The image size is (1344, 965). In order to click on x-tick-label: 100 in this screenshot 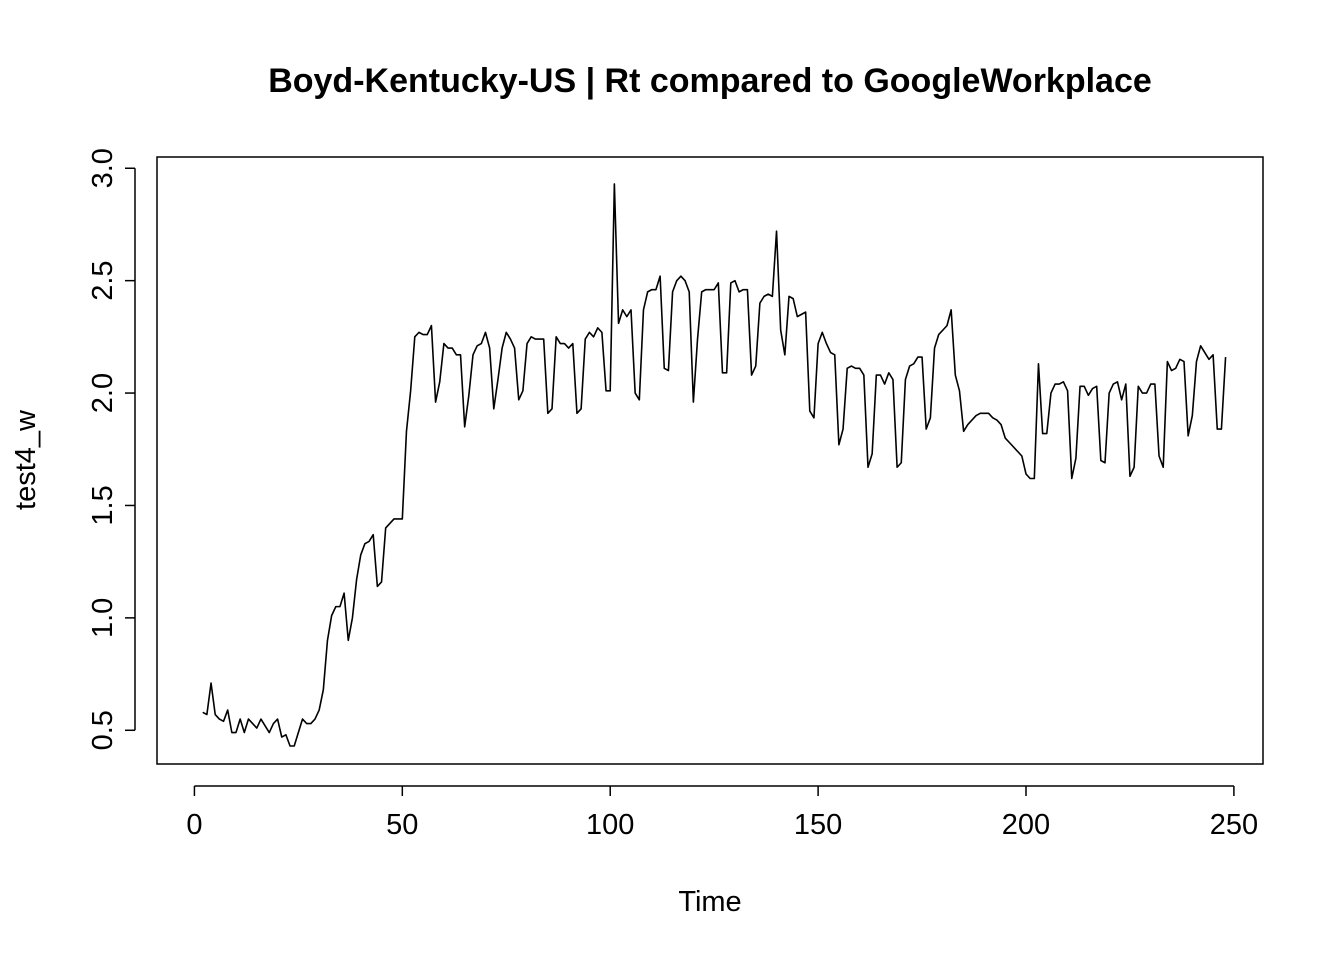, I will do `click(610, 825)`.